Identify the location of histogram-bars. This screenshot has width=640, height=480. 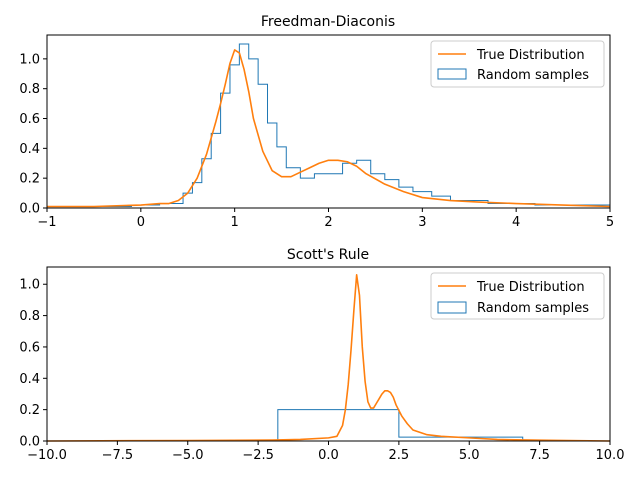
(400, 425).